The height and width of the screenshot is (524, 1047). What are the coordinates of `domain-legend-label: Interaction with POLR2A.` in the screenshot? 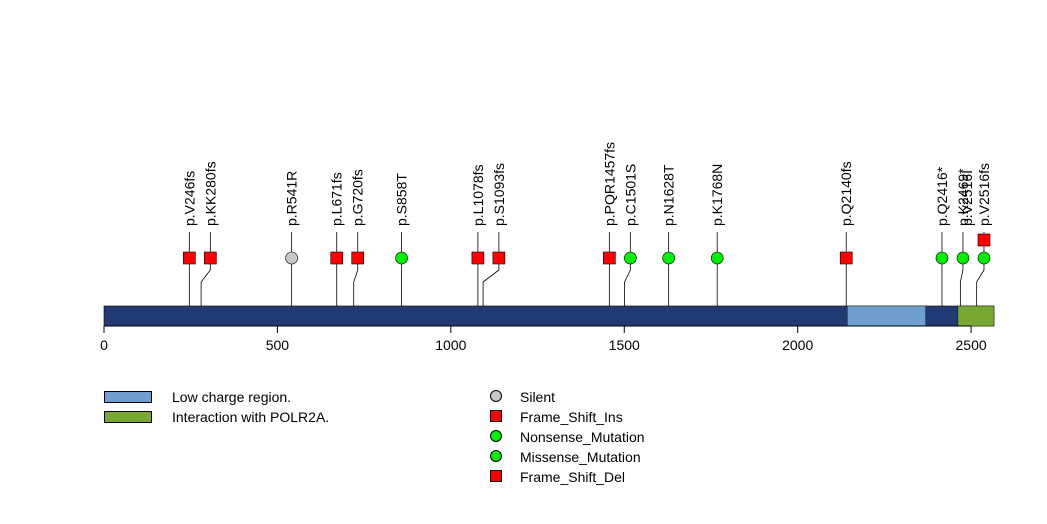 It's located at (251, 417).